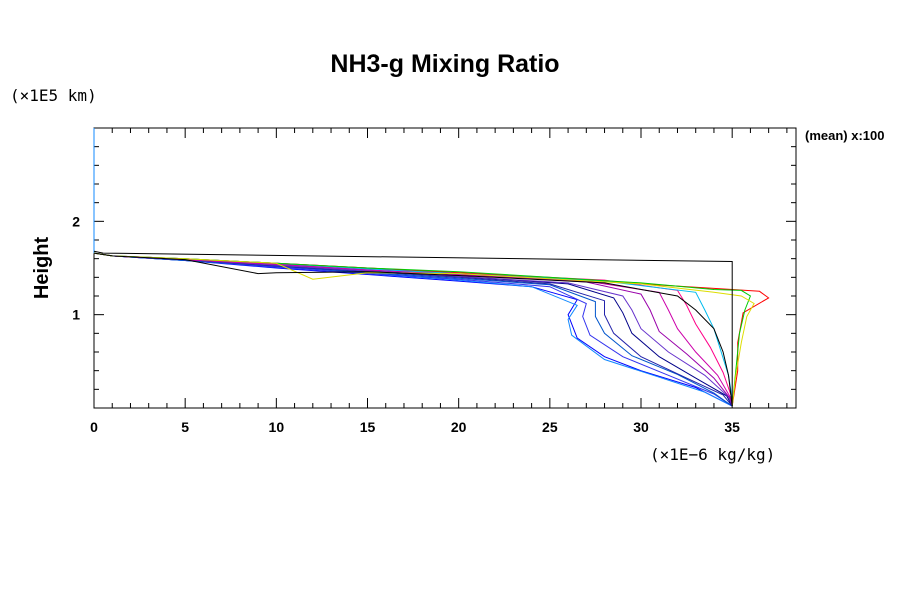 This screenshot has width=900, height=600. Describe the element at coordinates (94, 427) in the screenshot. I see `x-tick-label: 0` at that location.